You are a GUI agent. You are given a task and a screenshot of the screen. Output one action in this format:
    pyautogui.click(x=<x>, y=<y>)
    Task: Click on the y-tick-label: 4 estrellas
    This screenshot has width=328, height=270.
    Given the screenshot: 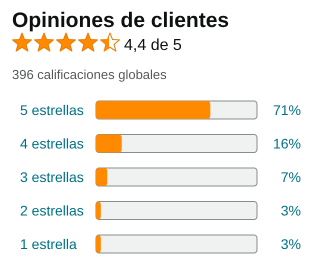 What is the action you would take?
    pyautogui.click(x=52, y=144)
    